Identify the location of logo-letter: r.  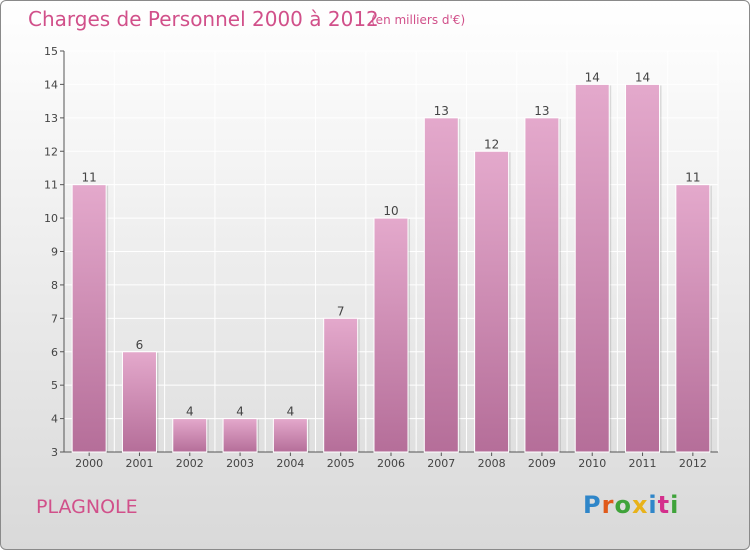
(608, 505).